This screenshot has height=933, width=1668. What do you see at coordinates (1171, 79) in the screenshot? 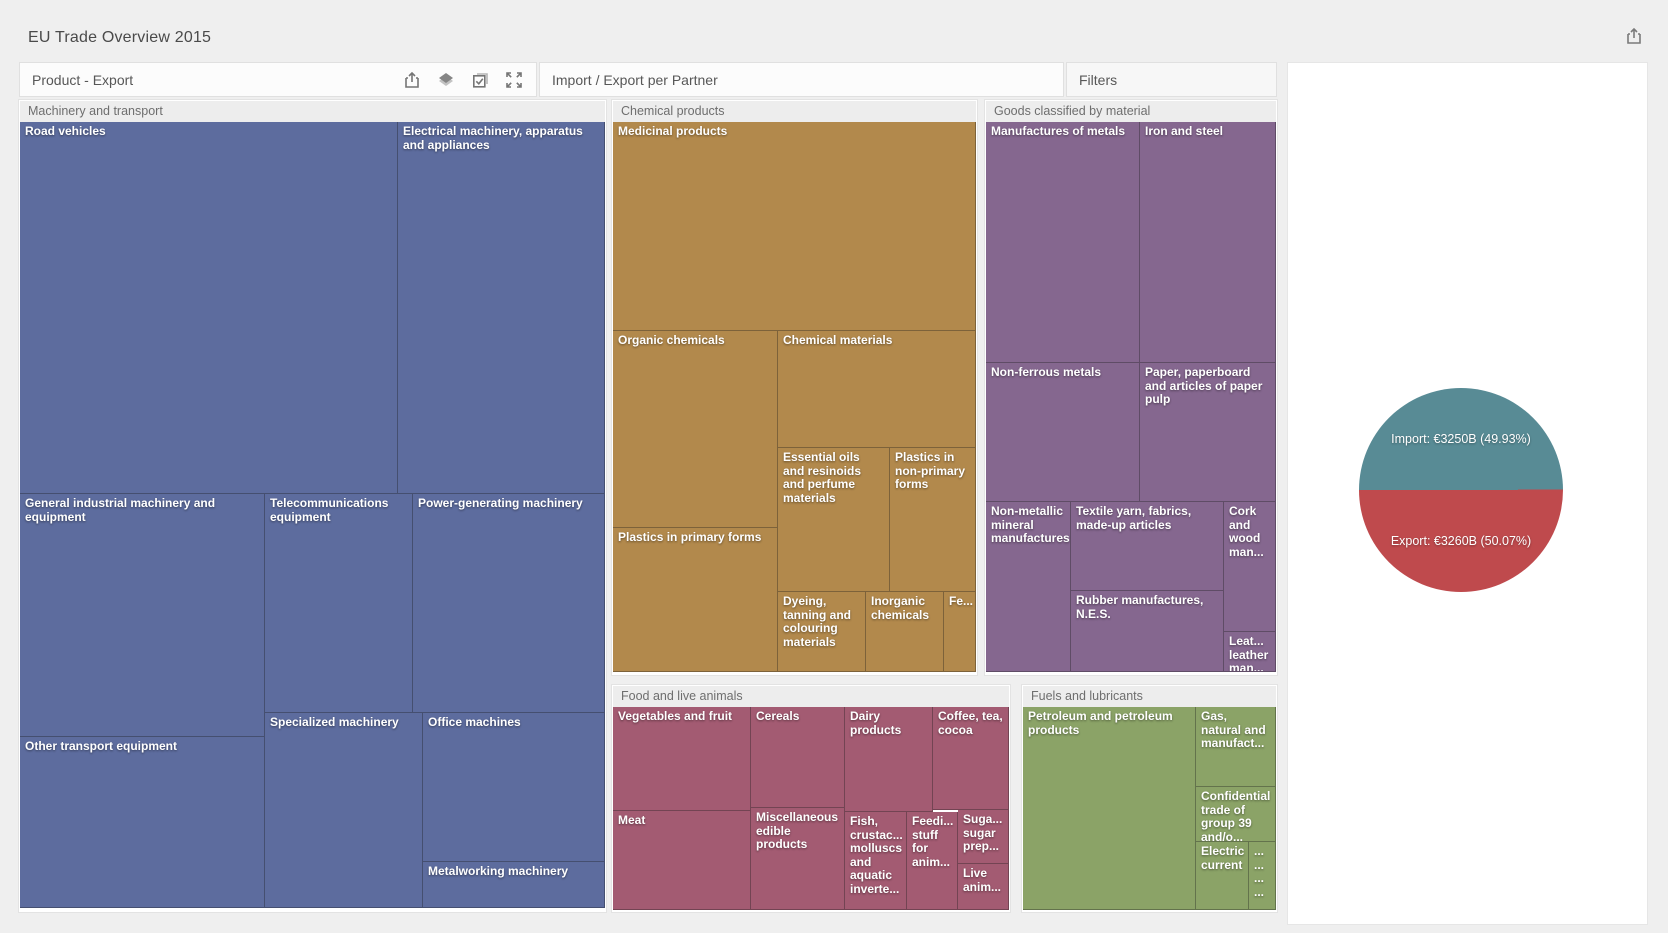
I see `toolbar-section-filters: Filters` at bounding box center [1171, 79].